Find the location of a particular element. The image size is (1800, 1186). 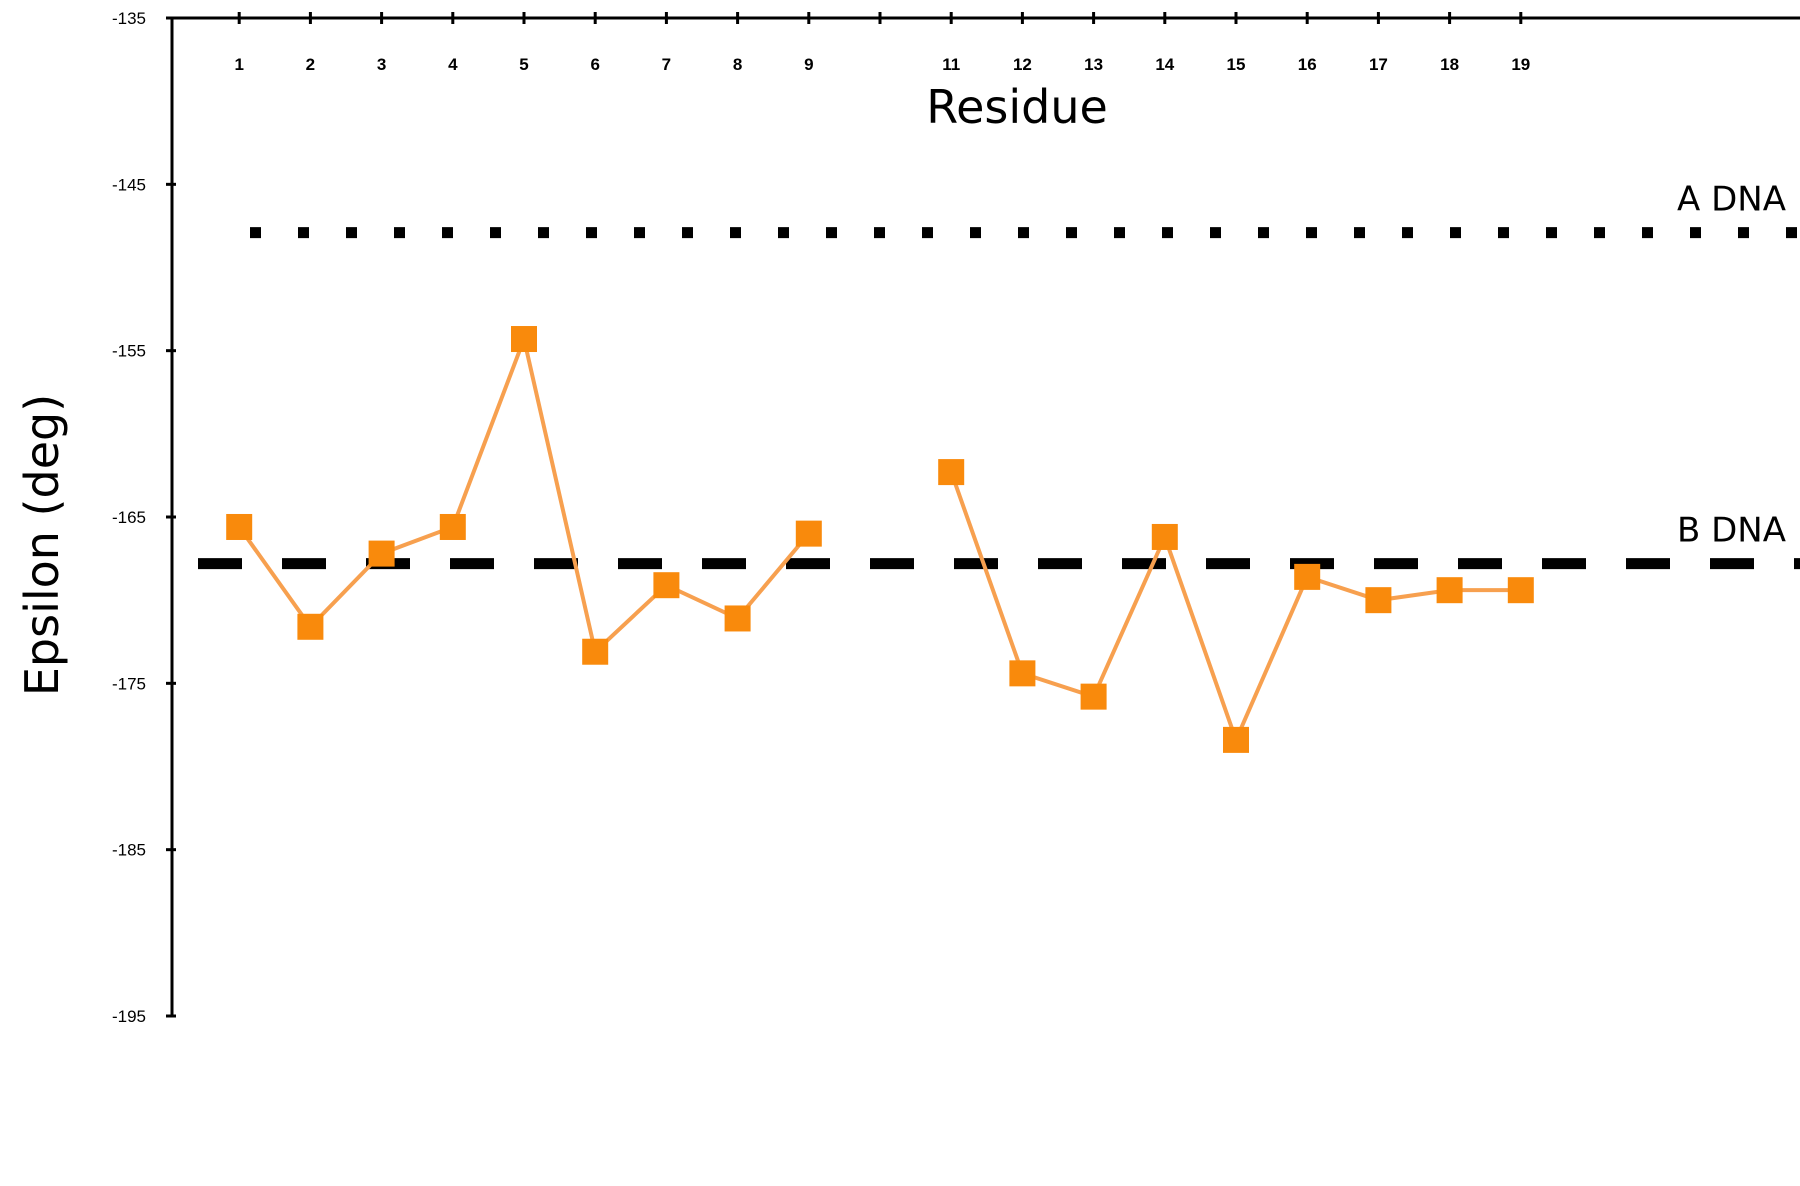

y-tick-label: -185 is located at coordinates (129, 850).